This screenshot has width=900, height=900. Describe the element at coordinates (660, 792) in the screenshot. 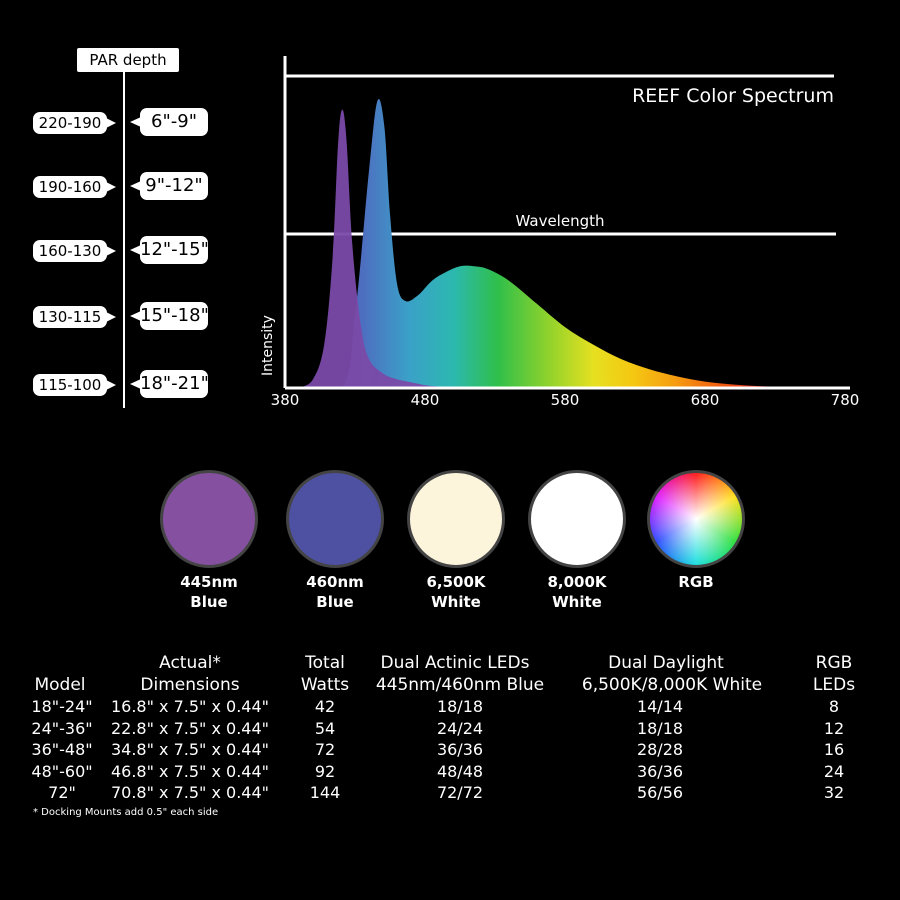

I see `cell-daylight: 56/56` at that location.